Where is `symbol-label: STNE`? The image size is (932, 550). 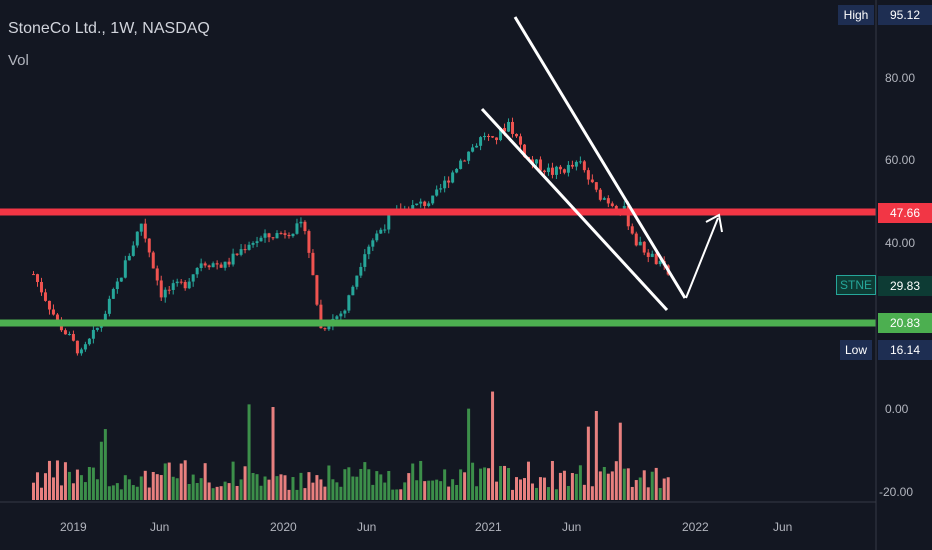
symbol-label: STNE is located at coordinates (856, 285).